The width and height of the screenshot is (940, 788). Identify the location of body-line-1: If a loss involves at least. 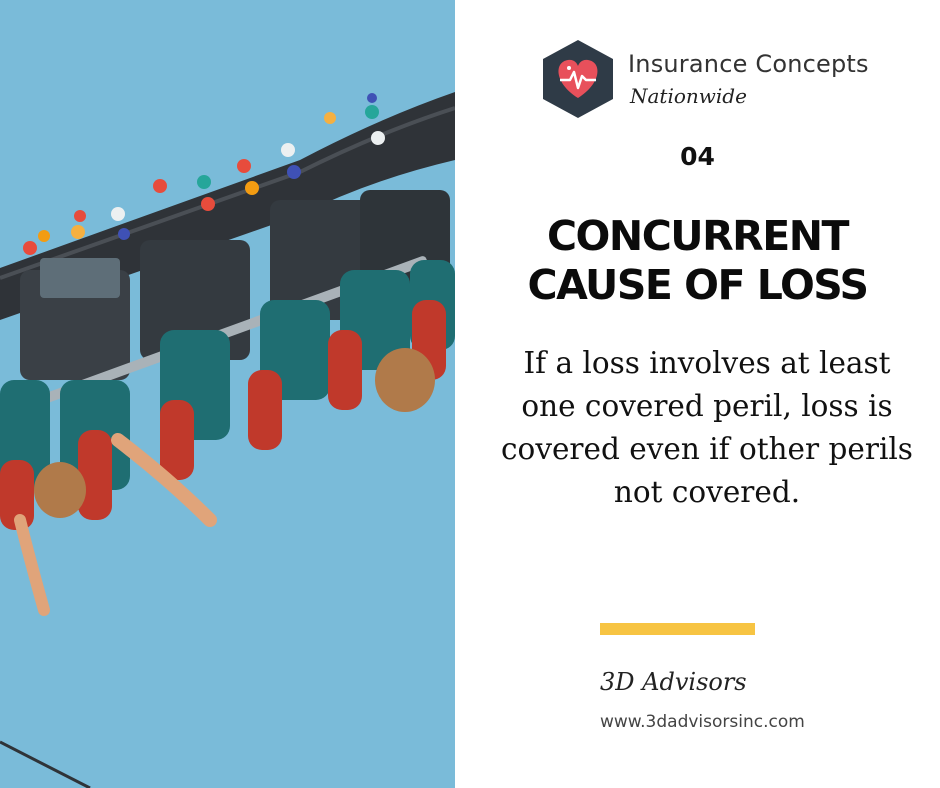
(707, 363).